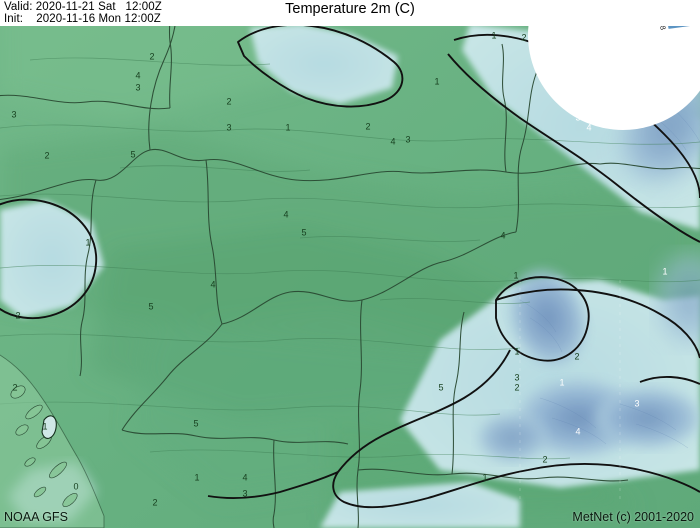 Image resolution: width=700 pixels, height=528 pixels. I want to click on init-time-label: Init: 2020-11-16 Mon 12:00Z, so click(82, 19).